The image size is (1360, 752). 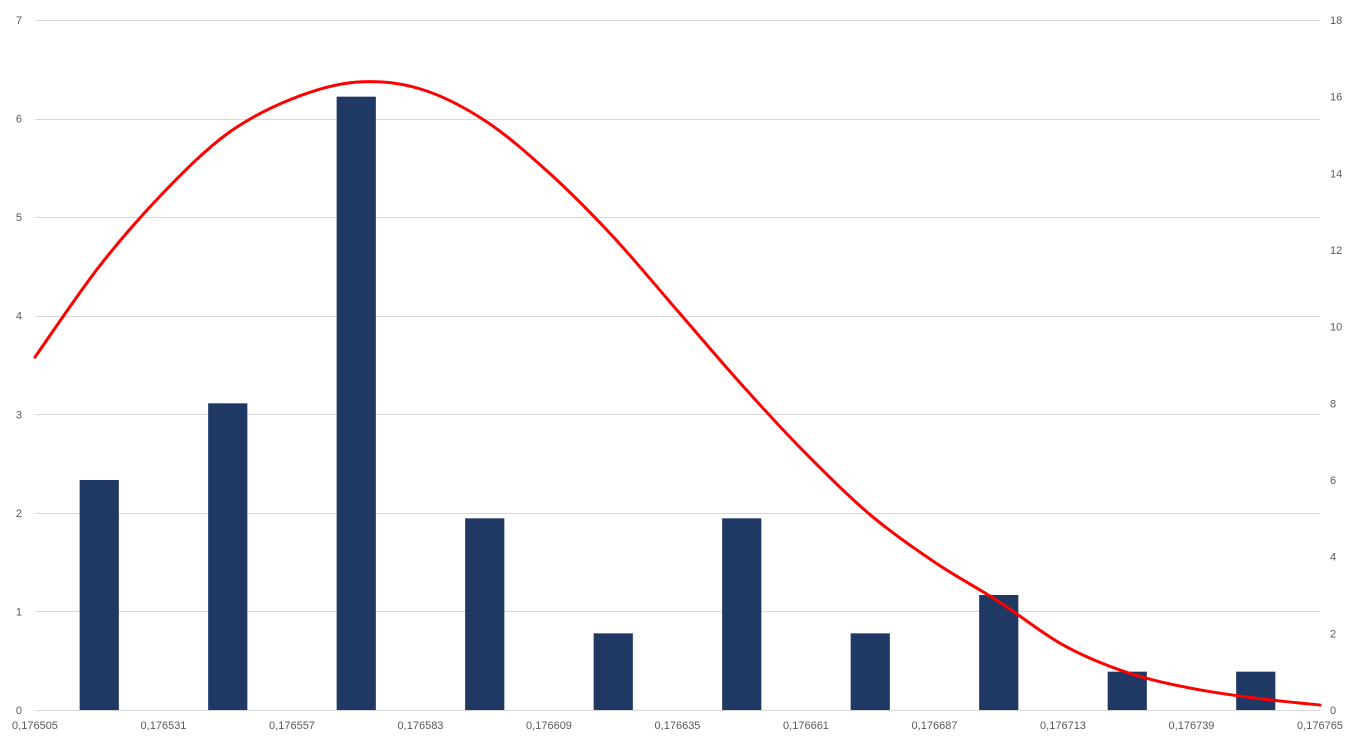 I want to click on y-left-tick-label: 0, so click(x=19, y=711).